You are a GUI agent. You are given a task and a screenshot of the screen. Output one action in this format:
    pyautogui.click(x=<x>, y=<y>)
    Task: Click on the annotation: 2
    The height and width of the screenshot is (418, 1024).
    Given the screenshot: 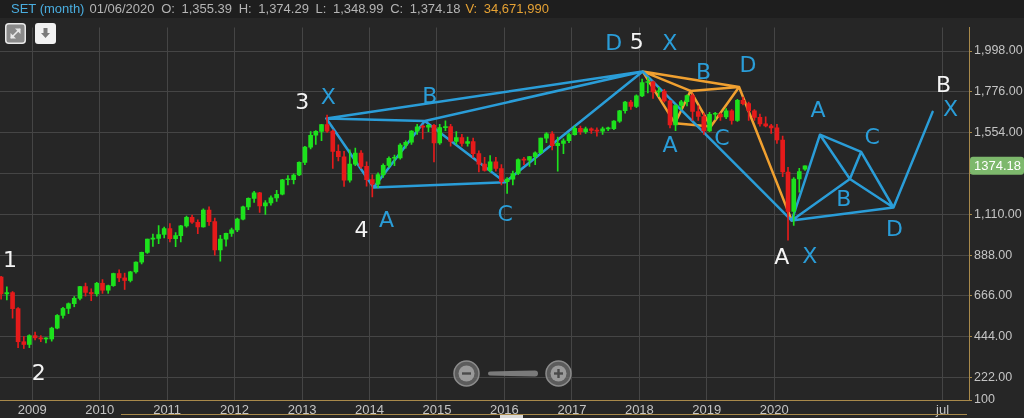 What is the action you would take?
    pyautogui.click(x=38, y=373)
    